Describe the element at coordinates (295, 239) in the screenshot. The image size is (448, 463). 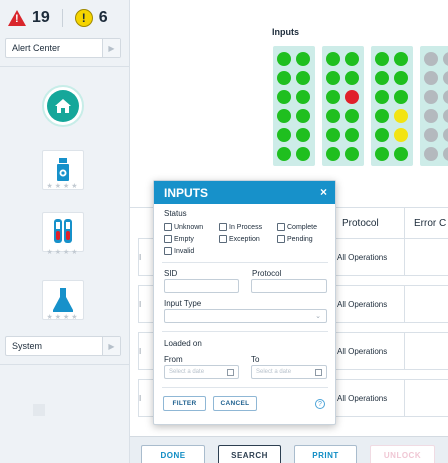
I see `status-checkbox-pending: Pending` at that location.